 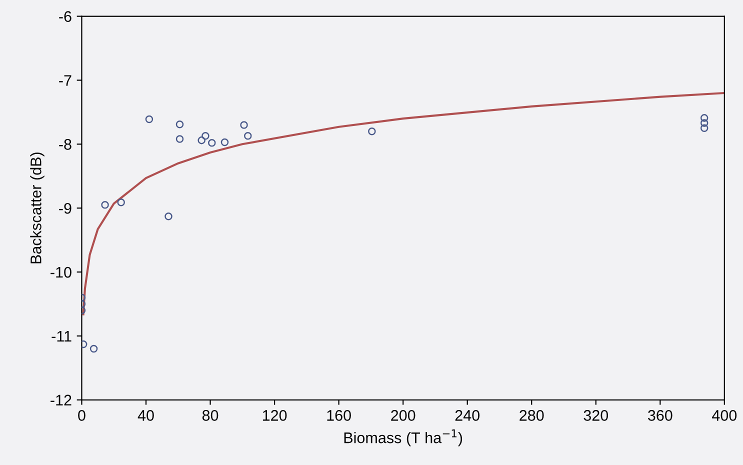 What do you see at coordinates (65, 208) in the screenshot?
I see `y-tick-label: -9` at bounding box center [65, 208].